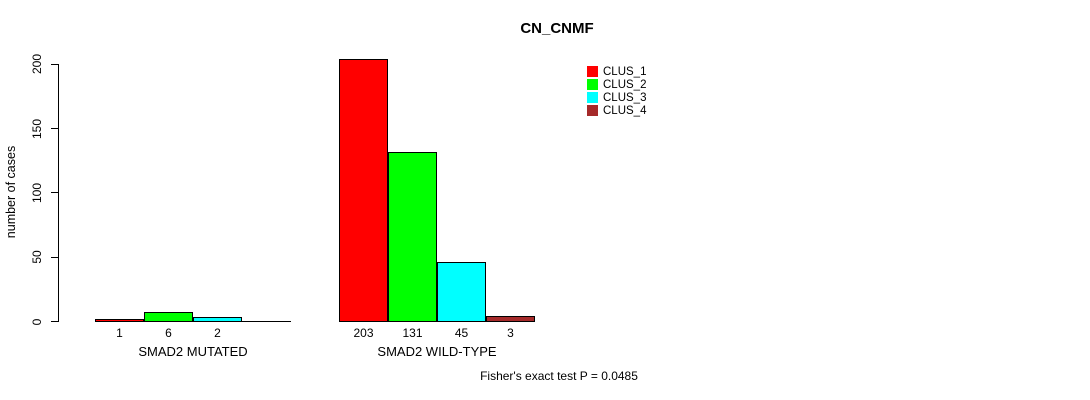  Describe the element at coordinates (461, 333) in the screenshot. I see `bar-value-label: 45` at that location.